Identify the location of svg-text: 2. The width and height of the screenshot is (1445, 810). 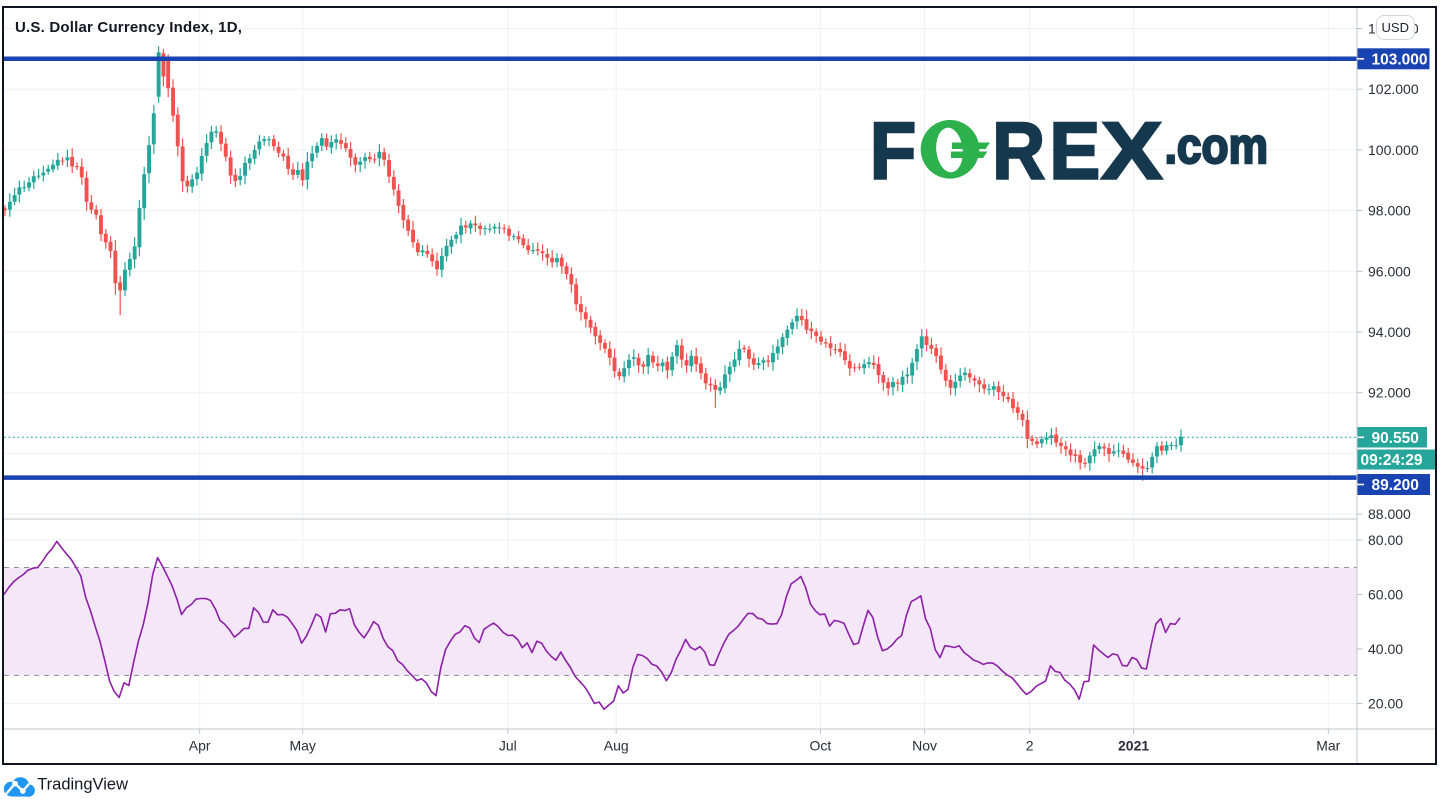
(1030, 746).